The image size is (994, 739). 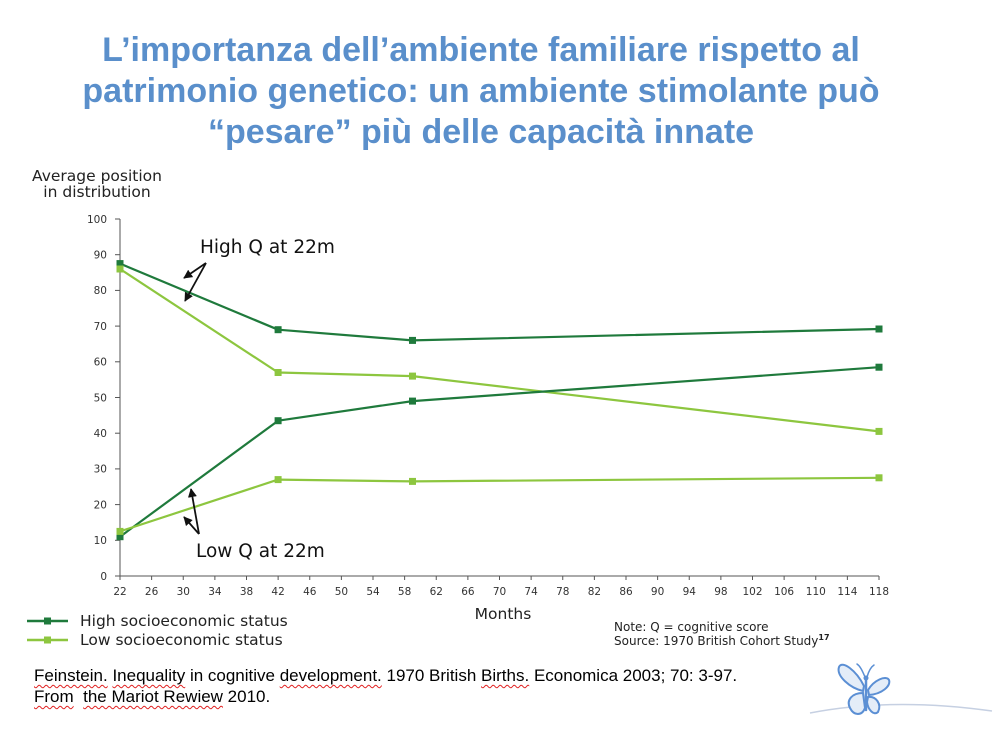 What do you see at coordinates (100, 470) in the screenshot?
I see `y-tick-label: 30` at bounding box center [100, 470].